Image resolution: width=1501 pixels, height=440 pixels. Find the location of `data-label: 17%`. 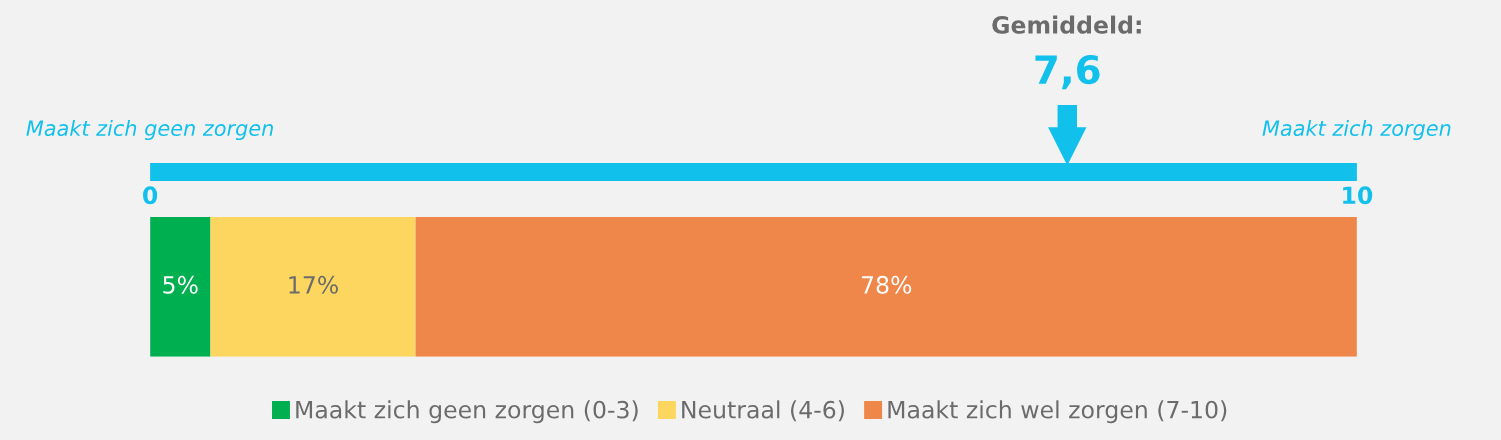

data-label: 17% is located at coordinates (313, 284).